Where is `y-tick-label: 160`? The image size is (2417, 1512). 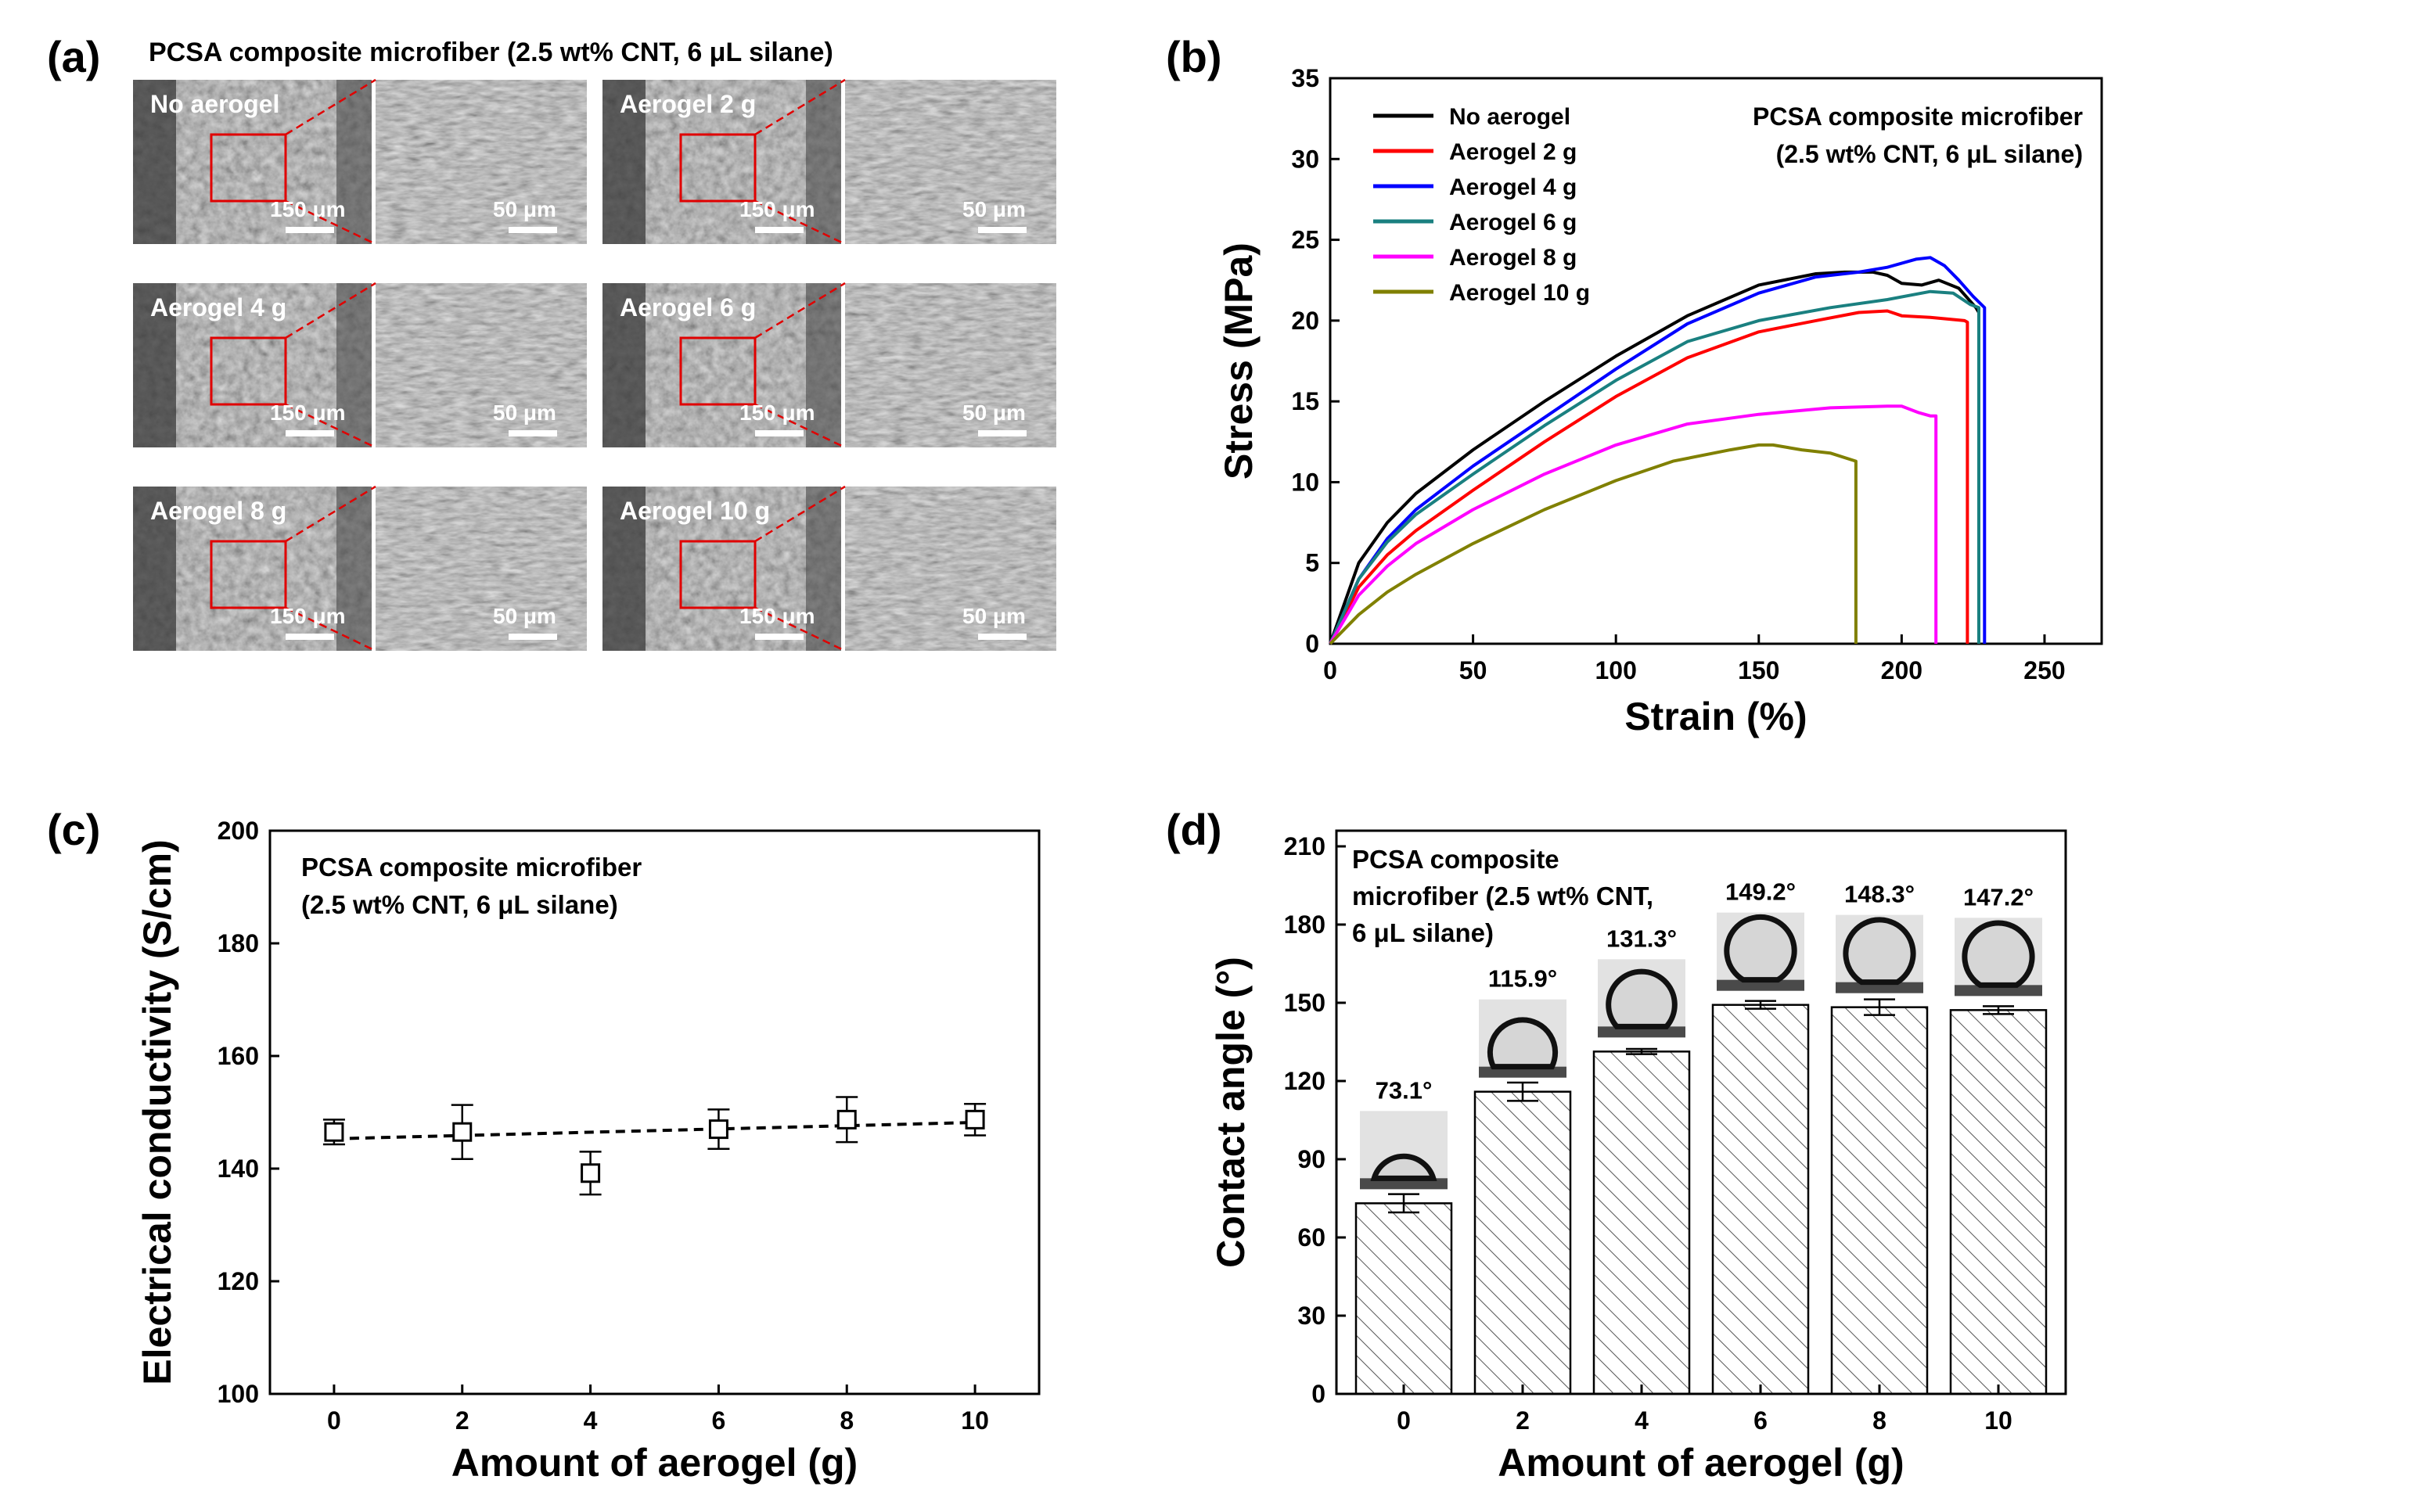 y-tick-label: 160 is located at coordinates (239, 1056).